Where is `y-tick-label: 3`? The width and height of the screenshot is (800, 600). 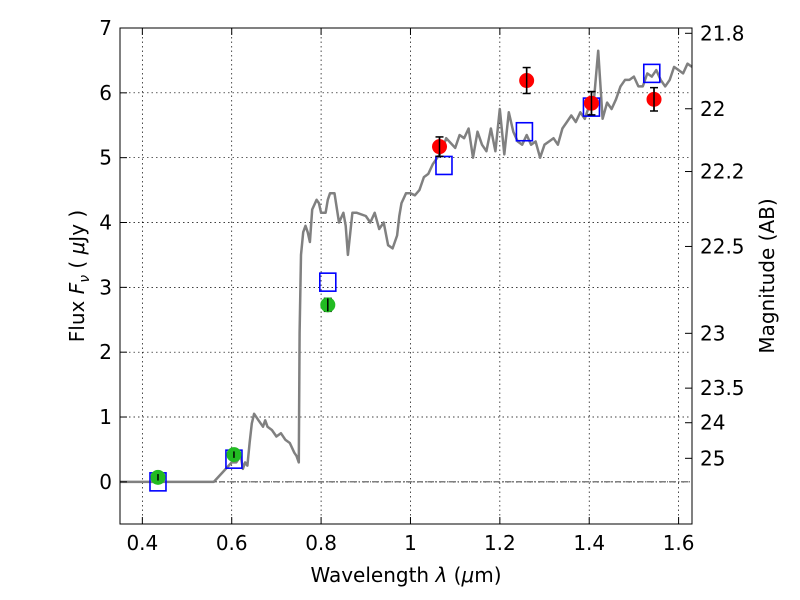
y-tick-label: 3 is located at coordinates (105, 287).